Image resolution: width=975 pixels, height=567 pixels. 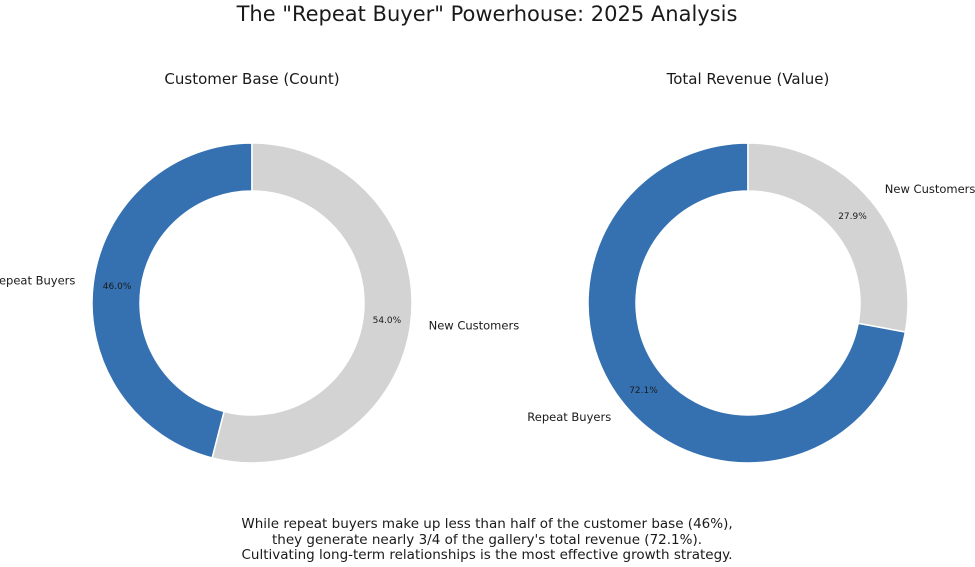 What do you see at coordinates (643, 391) in the screenshot?
I see `total-revenue-pct-label-repeat-buyers: 72.1%` at bounding box center [643, 391].